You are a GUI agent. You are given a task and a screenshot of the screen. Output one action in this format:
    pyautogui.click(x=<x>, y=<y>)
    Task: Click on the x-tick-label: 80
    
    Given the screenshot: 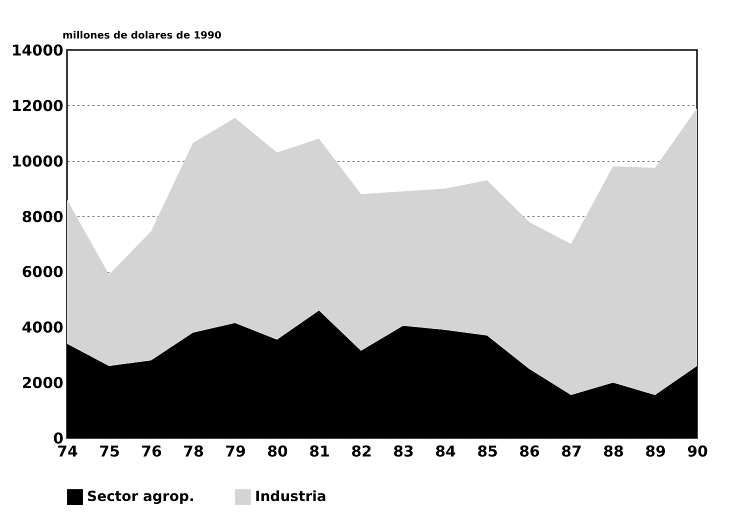 What is the action you would take?
    pyautogui.click(x=277, y=451)
    